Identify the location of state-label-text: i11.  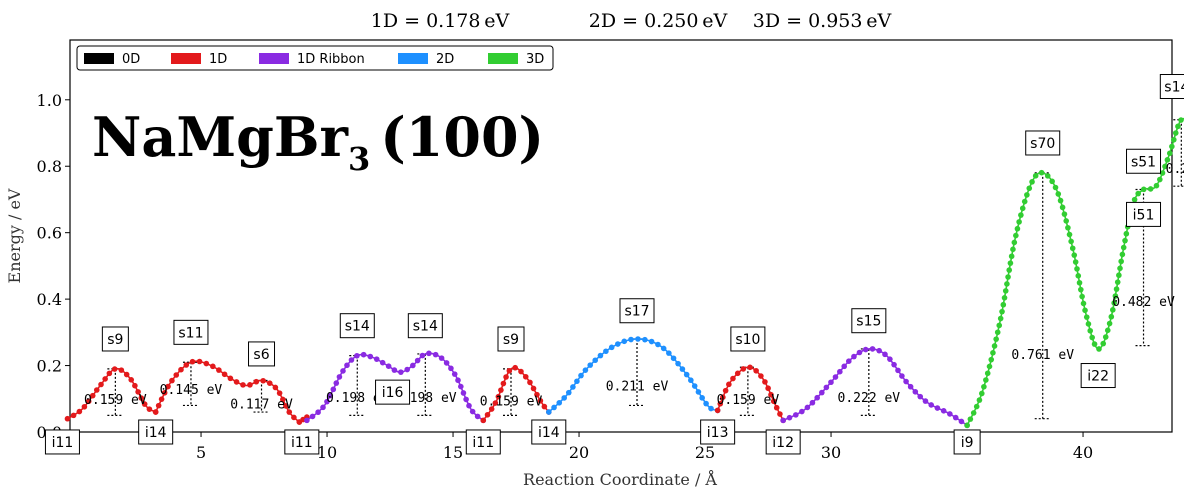
(483, 443).